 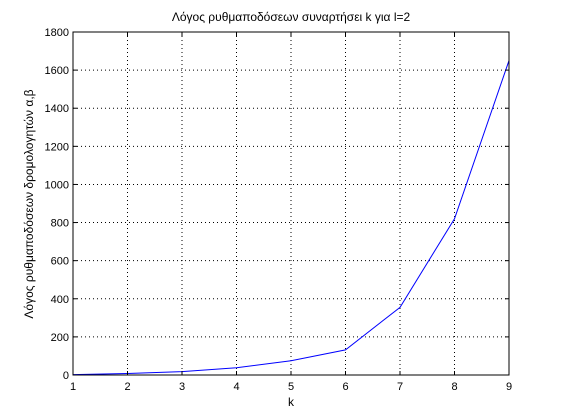 I want to click on y-tick-label: 800, so click(x=60, y=224).